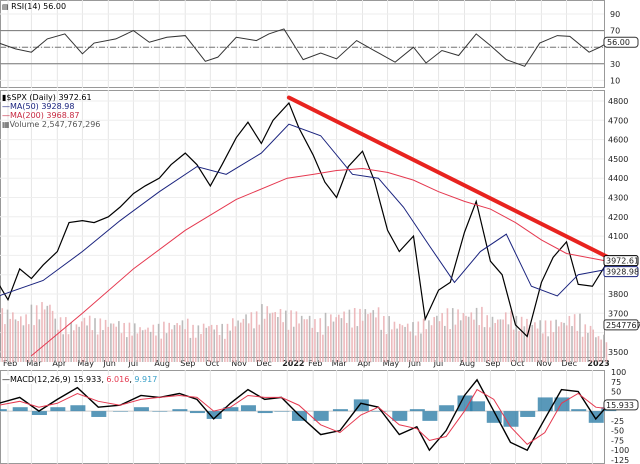  What do you see at coordinates (615, 31) in the screenshot?
I see `rsi-tick-label: 70` at bounding box center [615, 31].